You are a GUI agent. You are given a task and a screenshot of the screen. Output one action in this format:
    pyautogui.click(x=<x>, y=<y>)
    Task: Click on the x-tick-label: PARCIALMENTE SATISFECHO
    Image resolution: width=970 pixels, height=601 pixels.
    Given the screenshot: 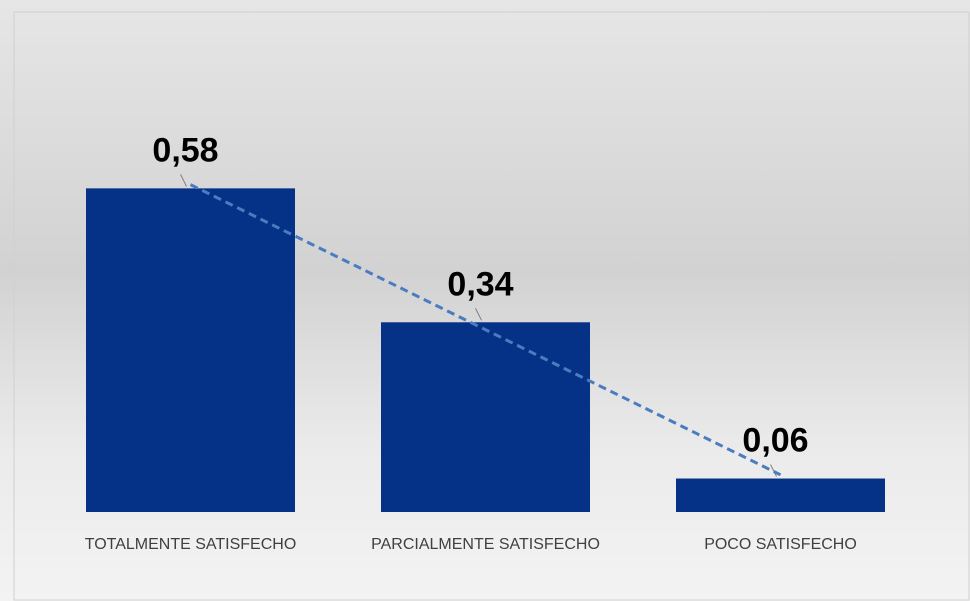 What is the action you would take?
    pyautogui.click(x=485, y=544)
    